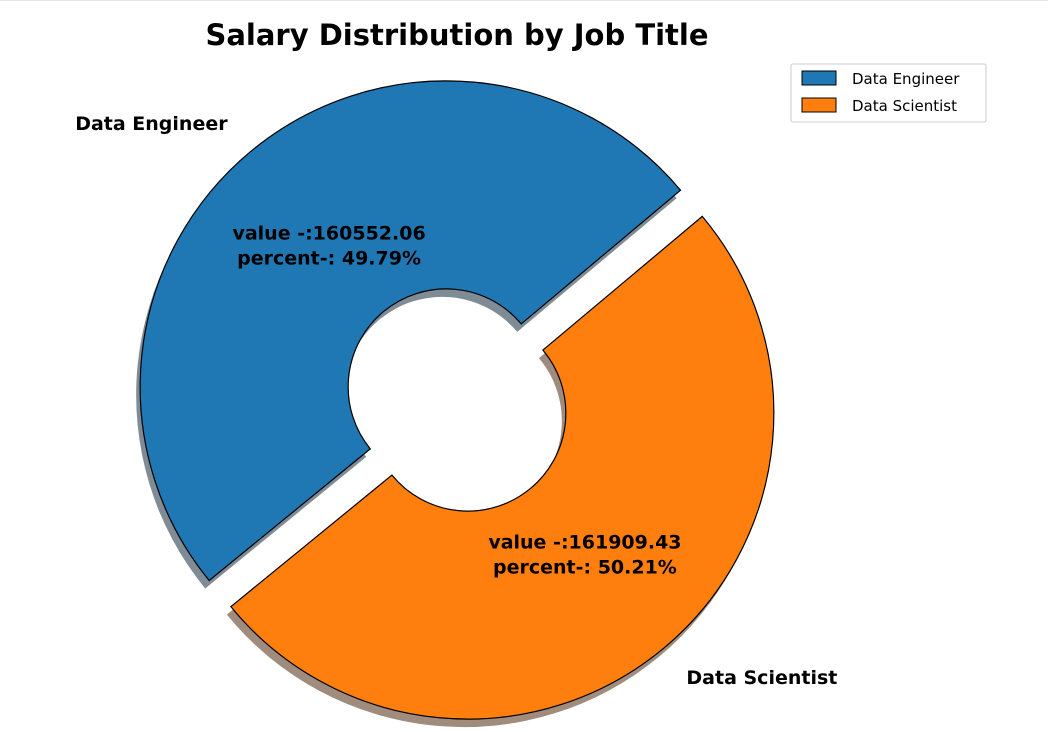 This screenshot has width=1048, height=732. Describe the element at coordinates (585, 568) in the screenshot. I see `percent-label-data-scientist: percent-: 50.21%` at that location.